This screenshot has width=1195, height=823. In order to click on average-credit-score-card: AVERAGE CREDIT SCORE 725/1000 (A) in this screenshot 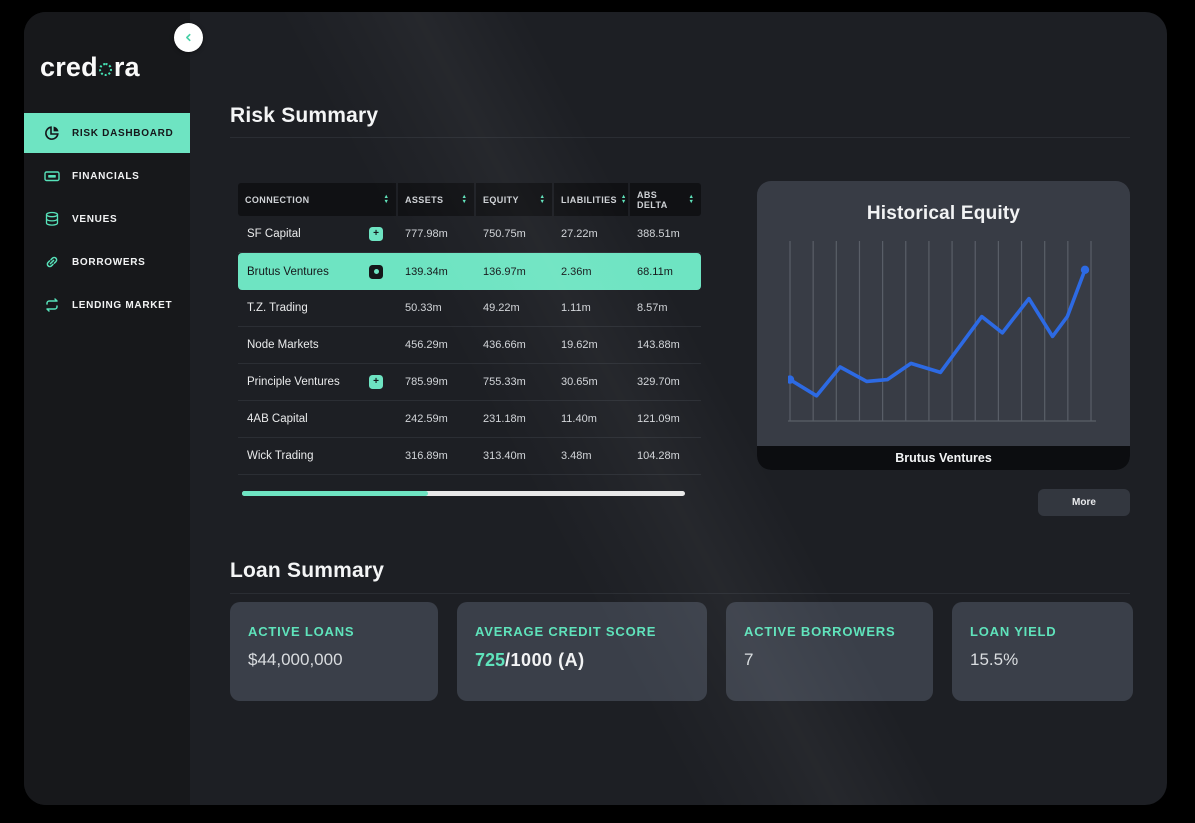, I will do `click(582, 651)`.